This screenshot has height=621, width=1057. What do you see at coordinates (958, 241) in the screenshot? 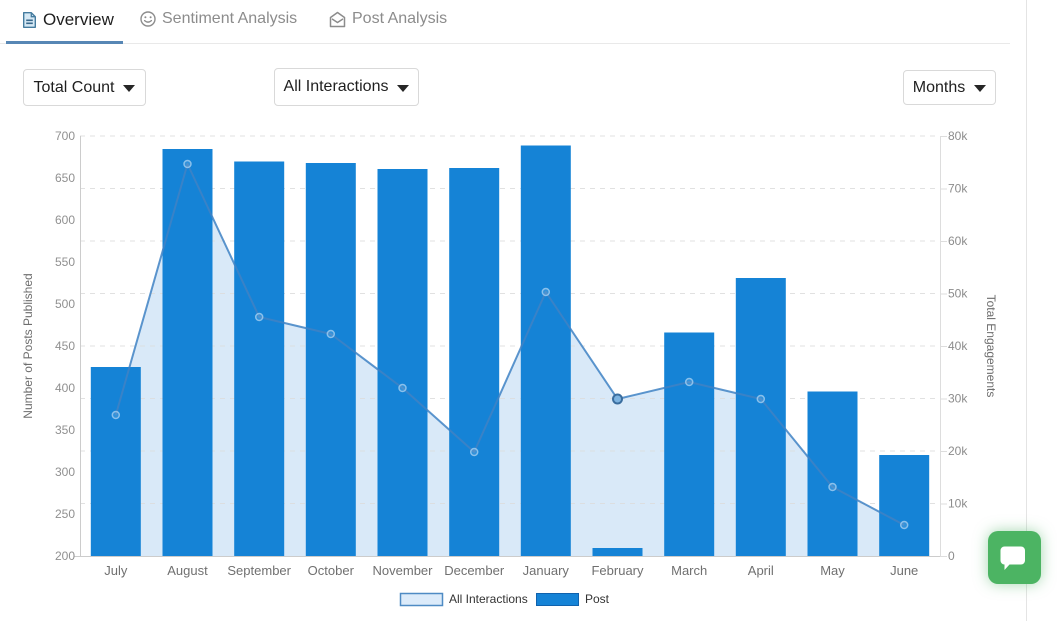
I see `svg-text: 60k` at bounding box center [958, 241].